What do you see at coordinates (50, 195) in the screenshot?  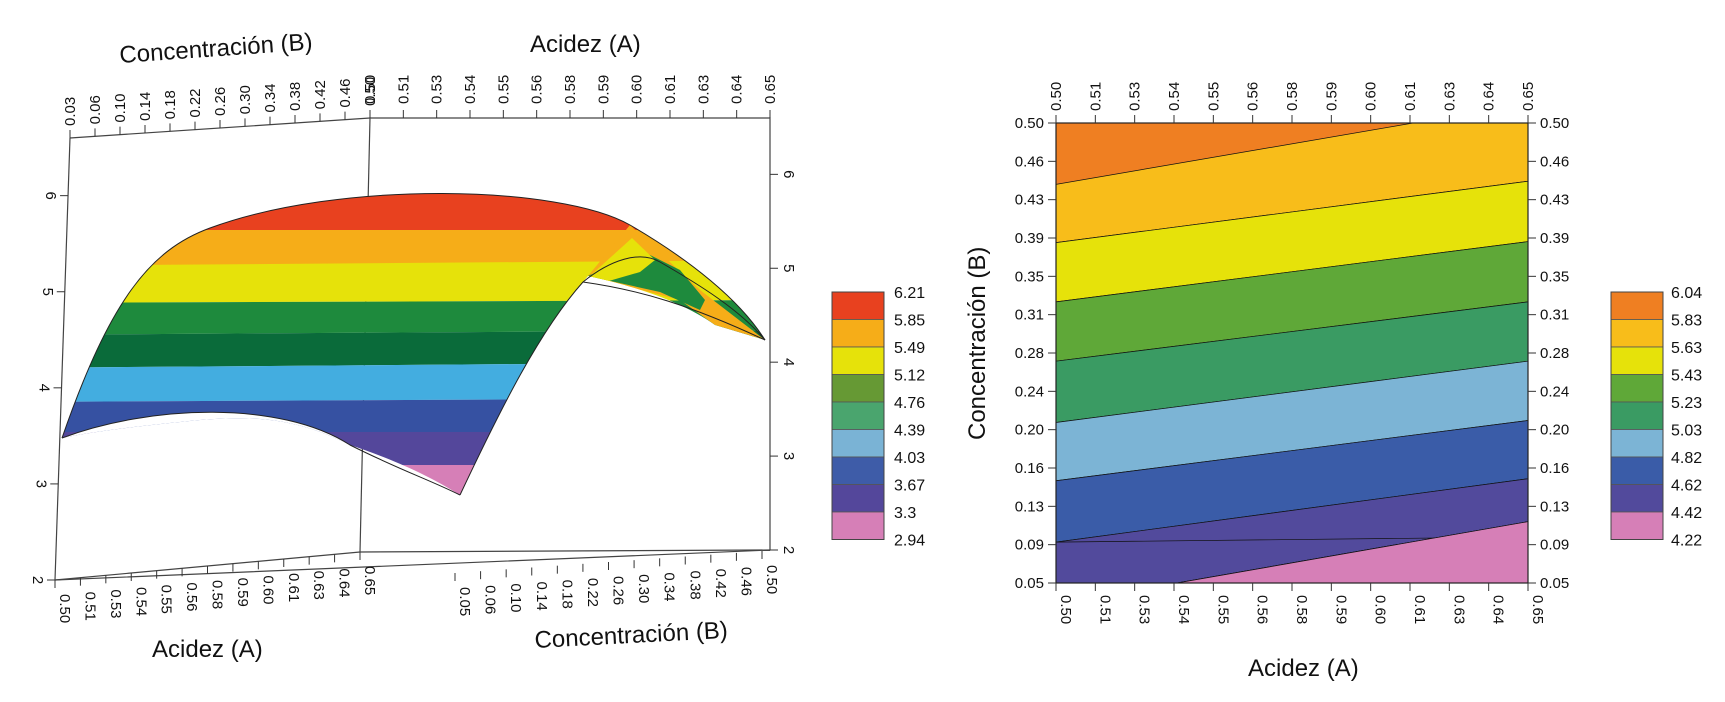 I see `tick-label: 6` at bounding box center [50, 195].